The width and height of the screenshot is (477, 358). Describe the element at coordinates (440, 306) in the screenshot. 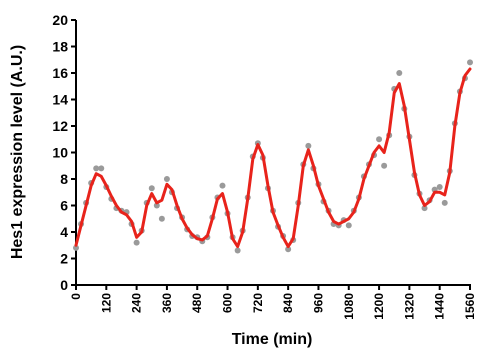

I see `x-tick-label: 1440` at that location.